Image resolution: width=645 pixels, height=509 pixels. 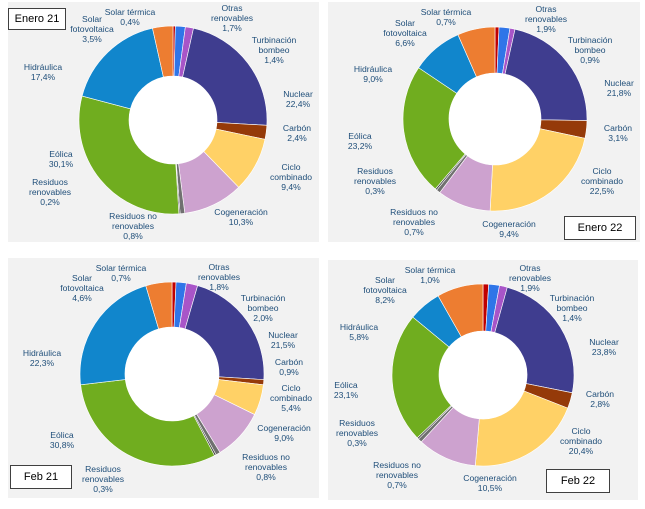 What do you see at coordinates (82, 288) in the screenshot?
I see `label-solar-fotovoltaica: Solar fotovoltaica 4,6%` at bounding box center [82, 288].